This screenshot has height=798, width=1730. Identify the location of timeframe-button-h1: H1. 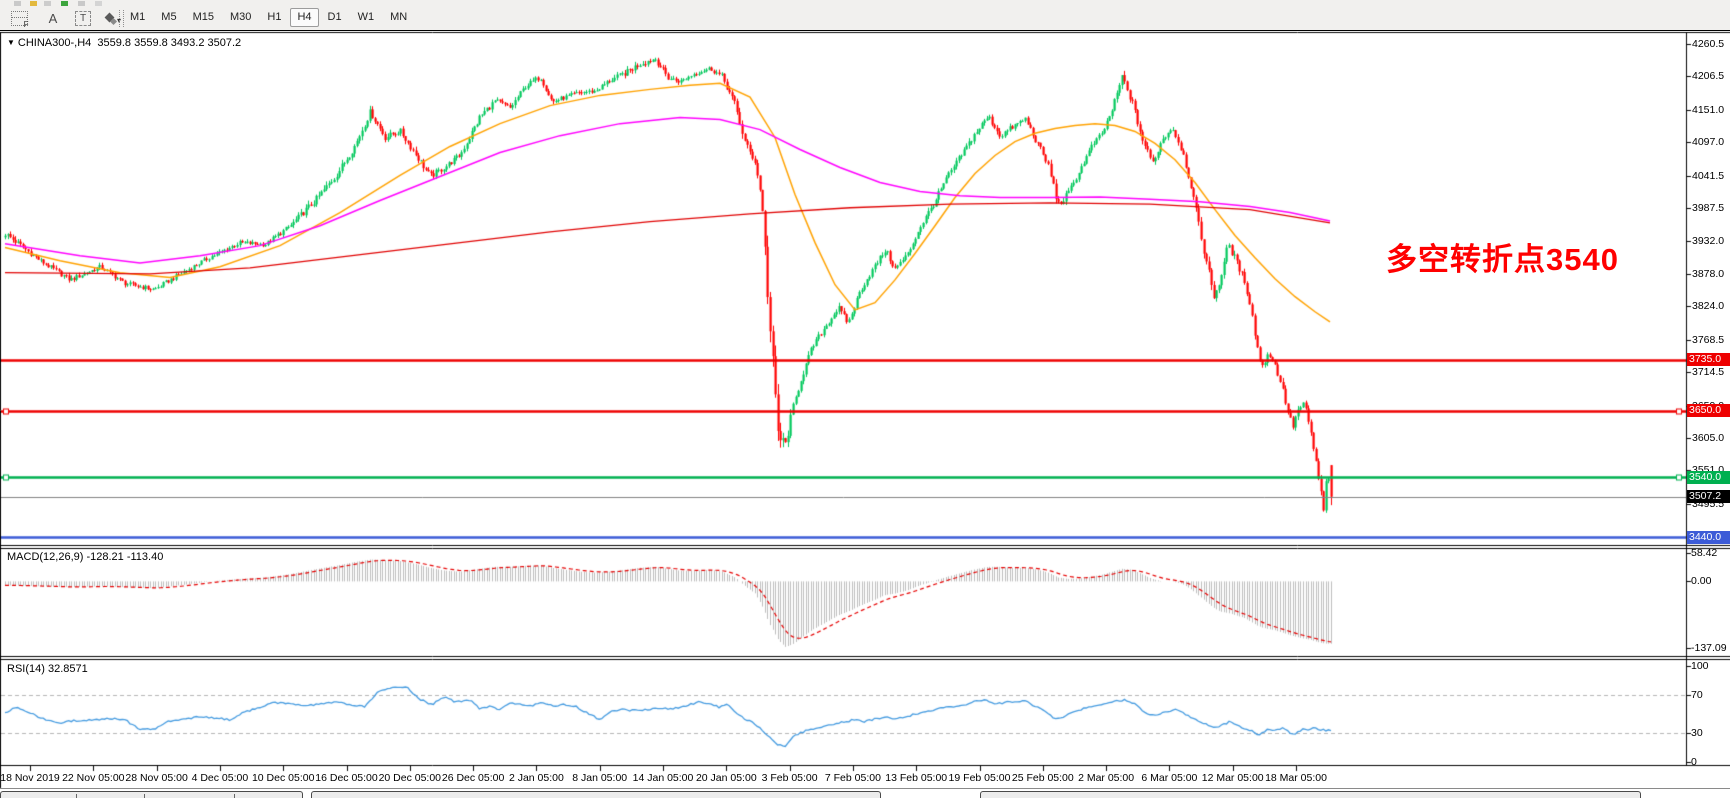
(274, 17).